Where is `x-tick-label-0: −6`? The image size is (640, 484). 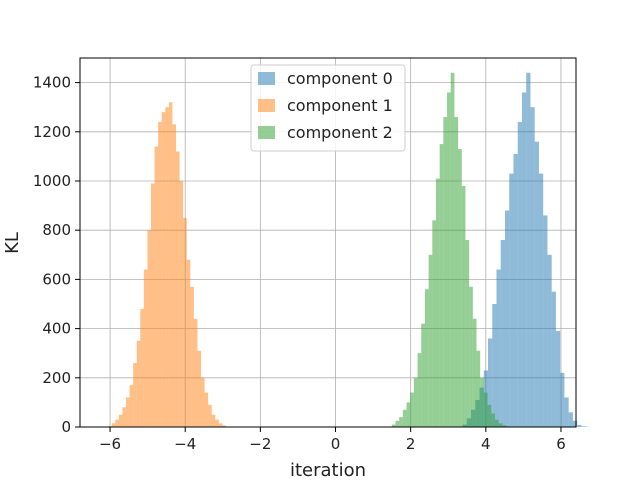
x-tick-label-0: −6 is located at coordinates (110, 444).